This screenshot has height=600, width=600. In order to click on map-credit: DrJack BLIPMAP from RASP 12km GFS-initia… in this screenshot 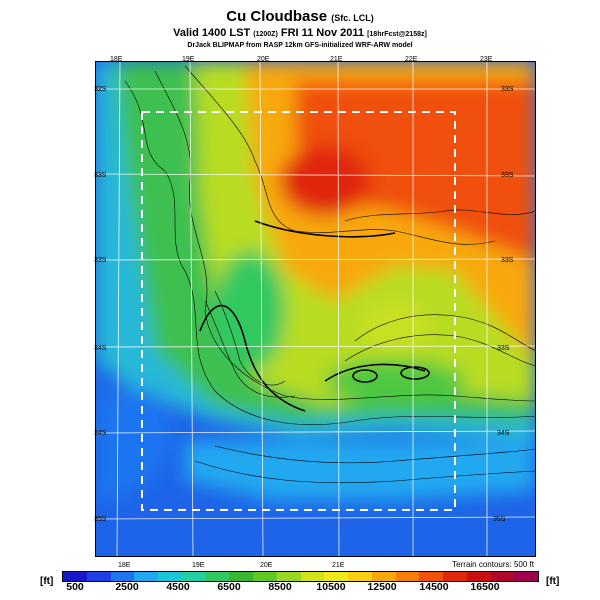, I will do `click(300, 45)`.